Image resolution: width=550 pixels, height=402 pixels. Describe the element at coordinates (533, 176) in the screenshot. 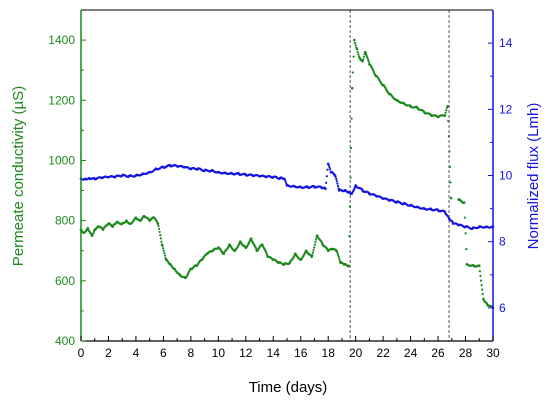

I see `right-y-axis-title: Normalized flux (Lmh)` at that location.